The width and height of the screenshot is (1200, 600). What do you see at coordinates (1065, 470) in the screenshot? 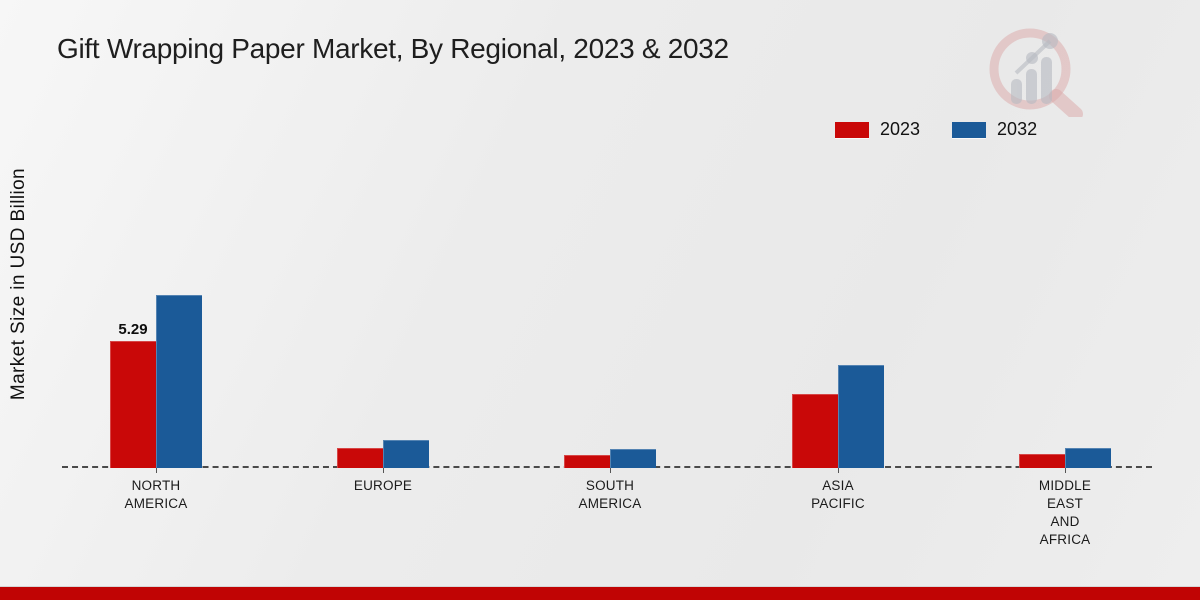
I see `axis-tick-middle-east-and-africa` at bounding box center [1065, 470].